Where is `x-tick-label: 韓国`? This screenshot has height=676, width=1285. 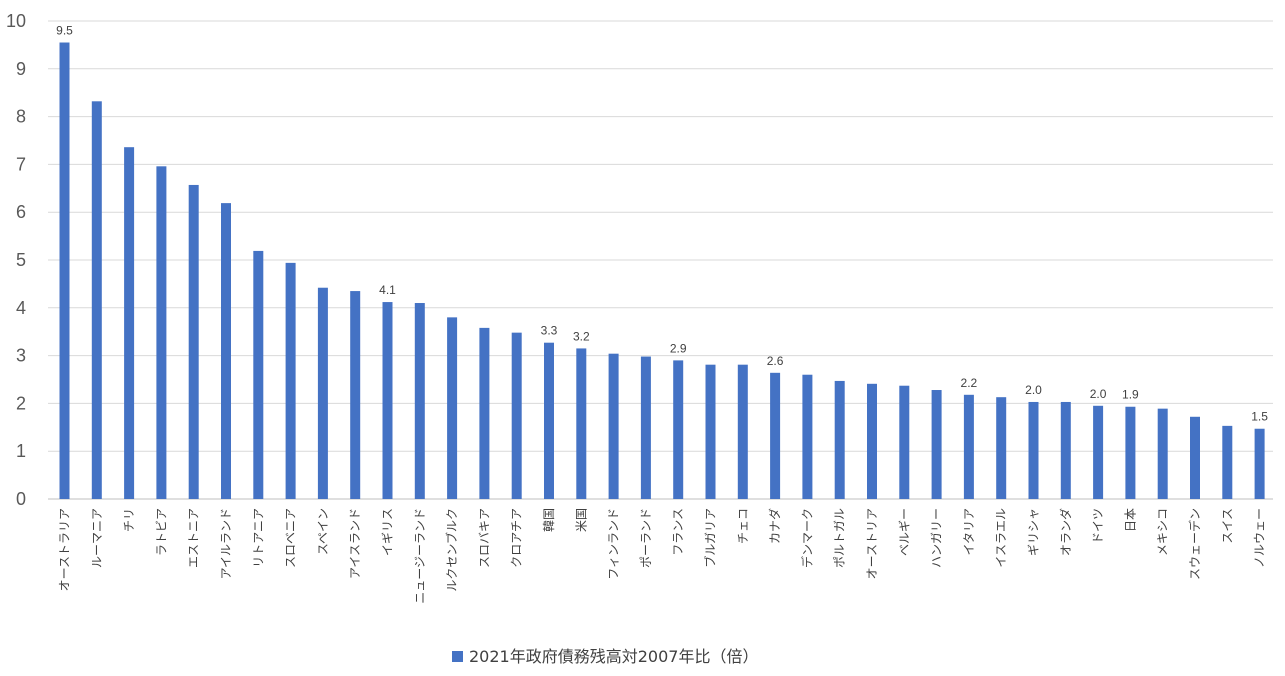
x-tick-label: 韓国 is located at coordinates (549, 520).